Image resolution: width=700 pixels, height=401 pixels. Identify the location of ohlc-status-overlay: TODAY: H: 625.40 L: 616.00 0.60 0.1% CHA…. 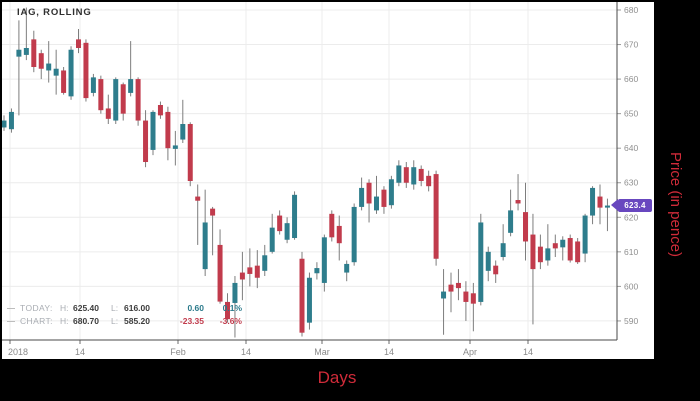
(124, 315).